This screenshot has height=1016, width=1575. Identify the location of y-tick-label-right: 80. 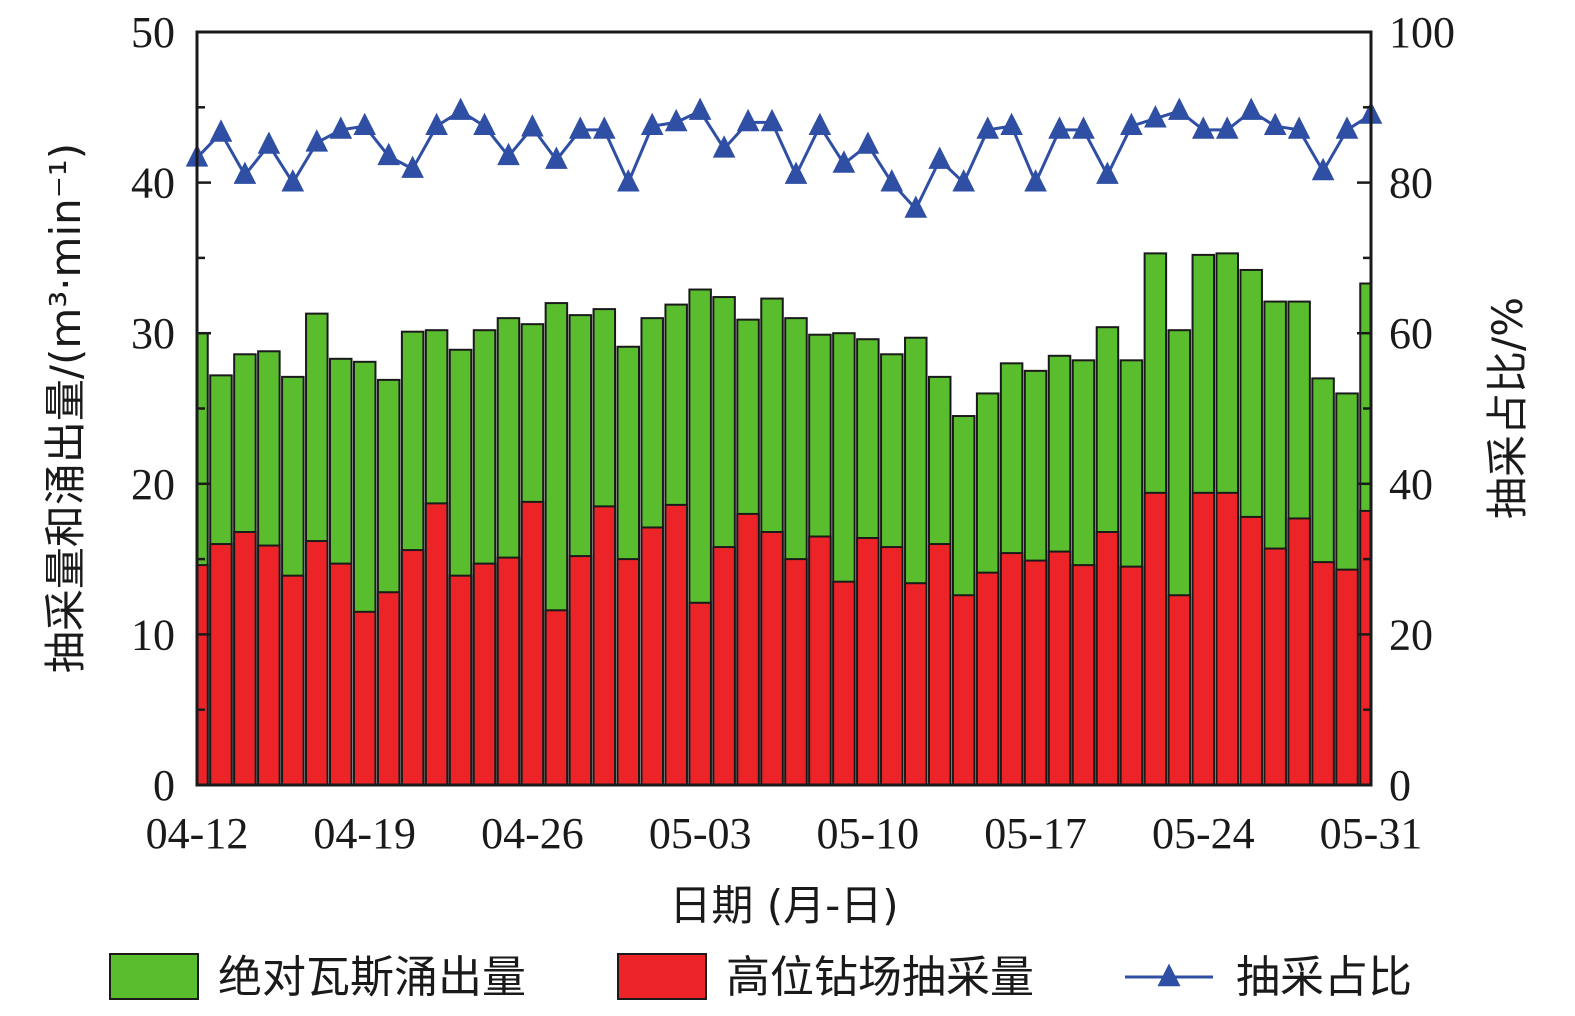
(1411, 183).